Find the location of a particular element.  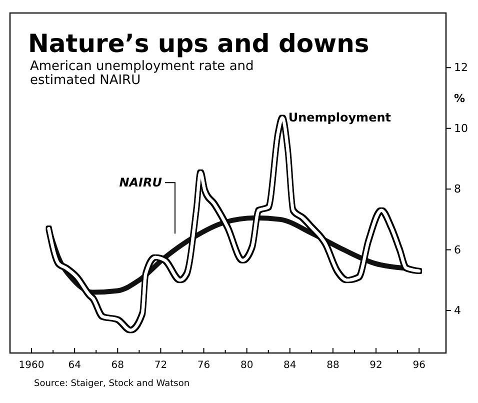

y-tick-label: 4 is located at coordinates (457, 310).